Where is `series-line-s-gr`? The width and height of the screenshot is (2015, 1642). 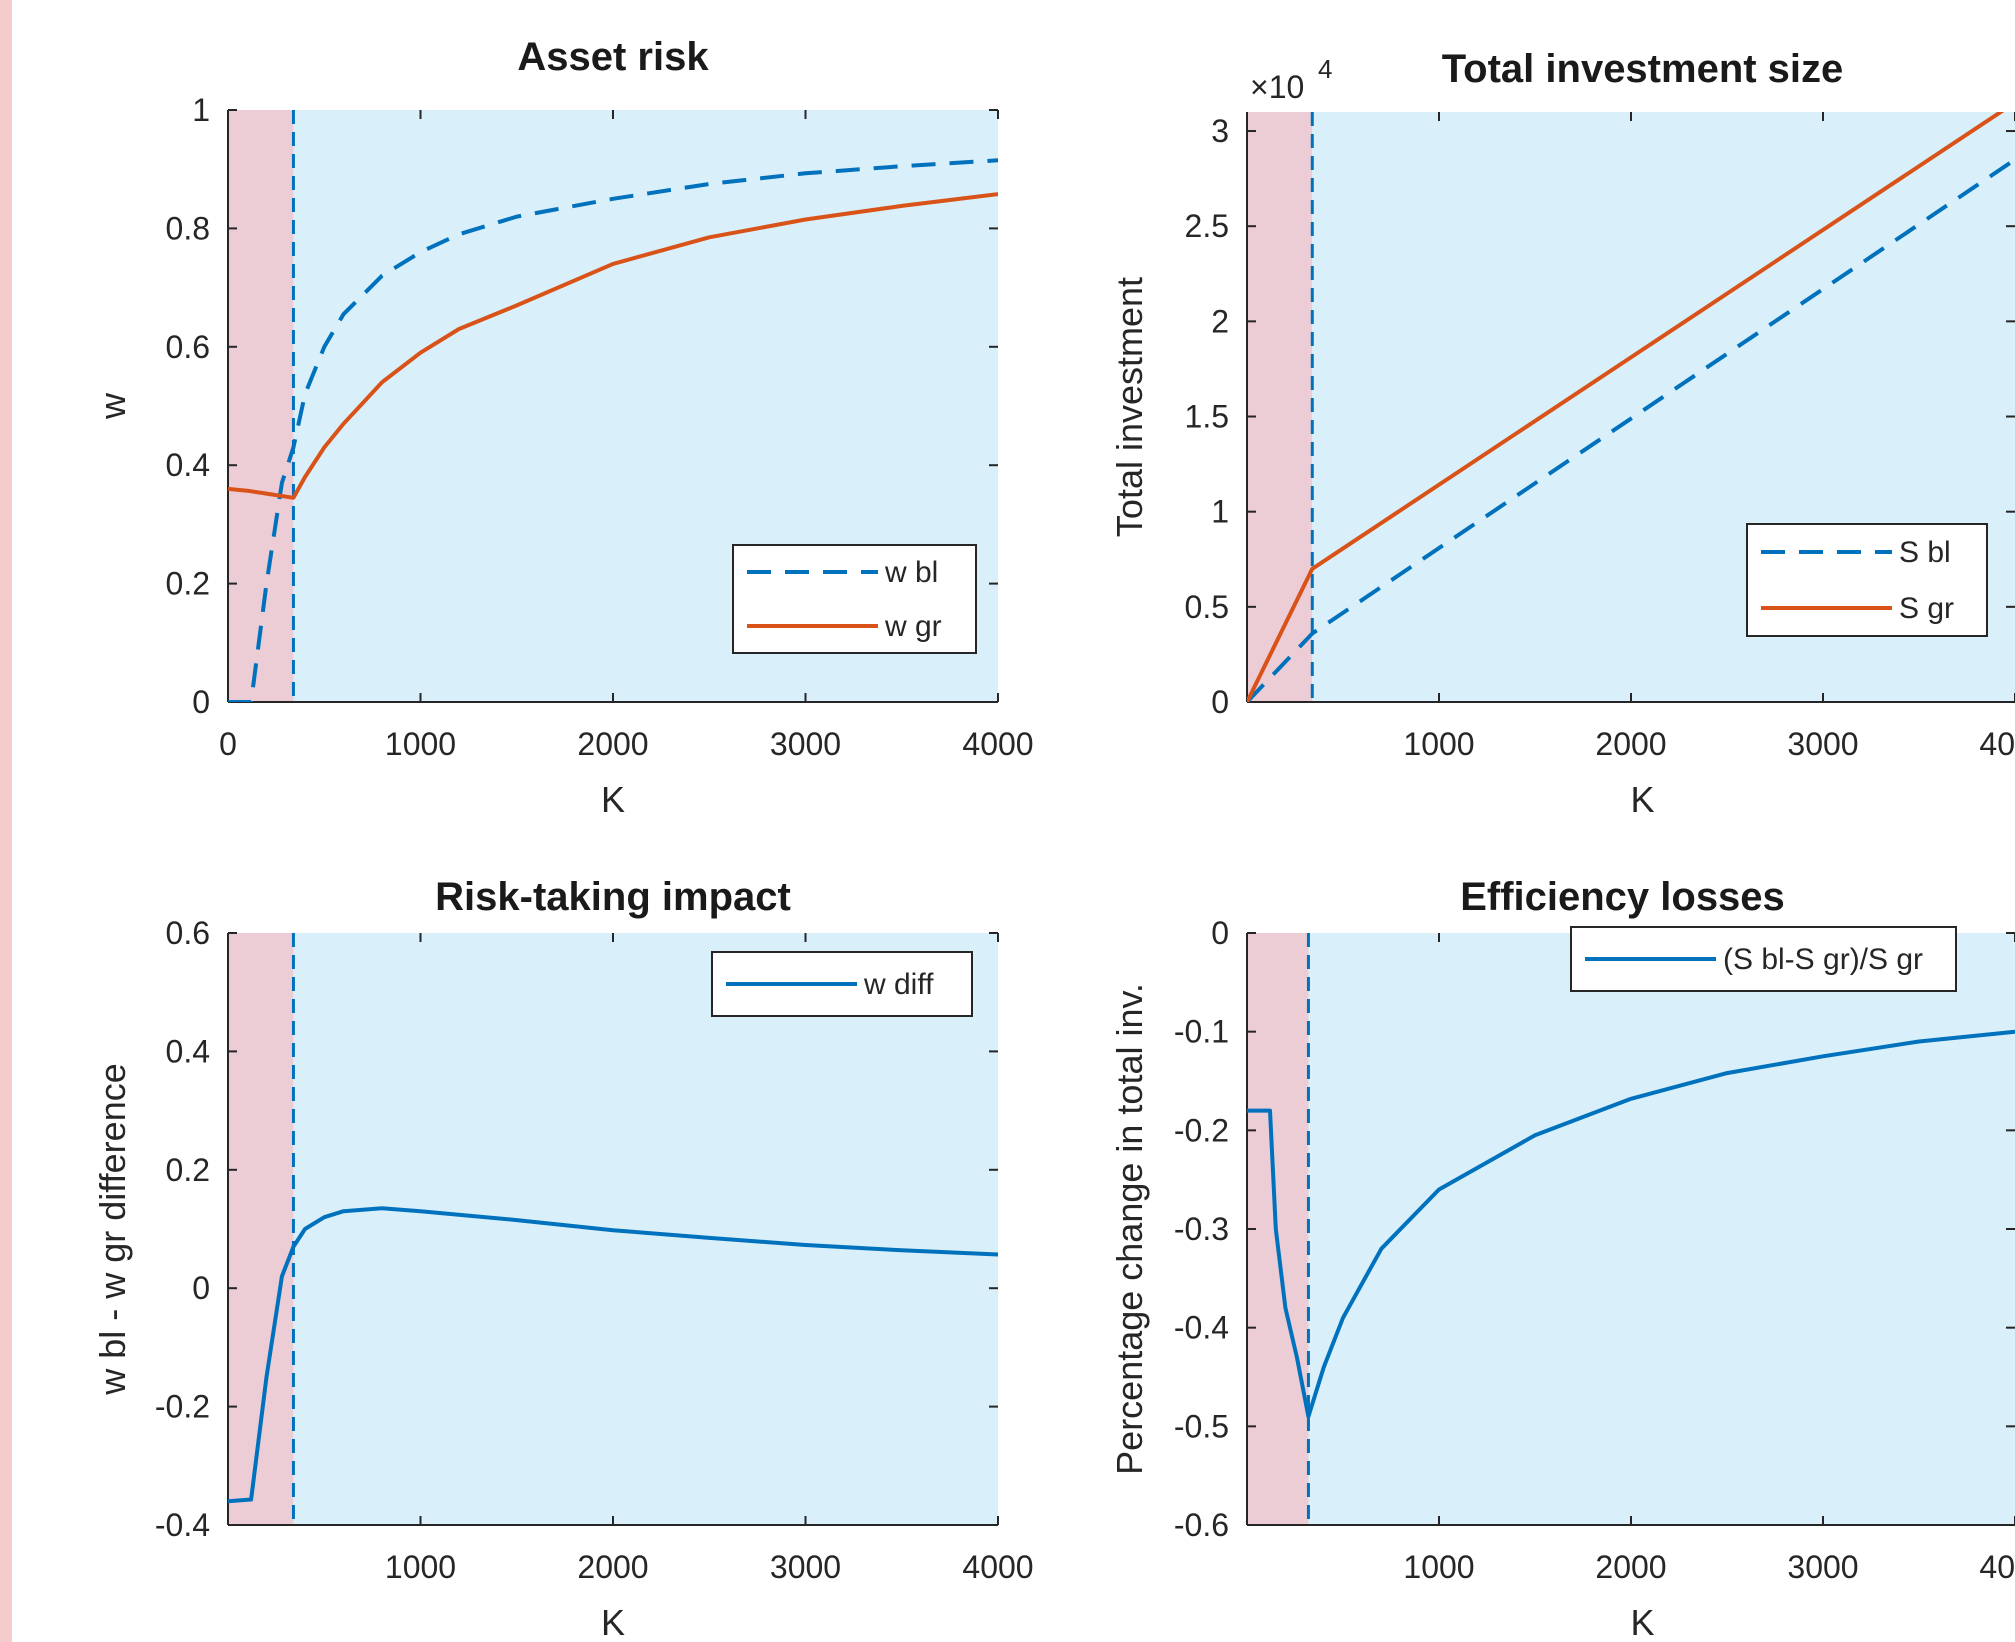
series-line-s-gr is located at coordinates (1626, 407).